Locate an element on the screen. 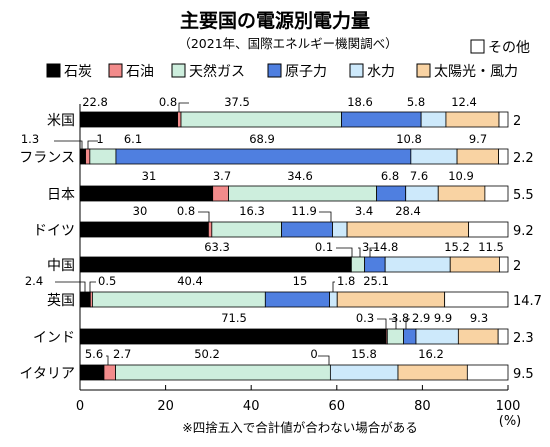  data-label-5-4: 1.8 is located at coordinates (346, 281).